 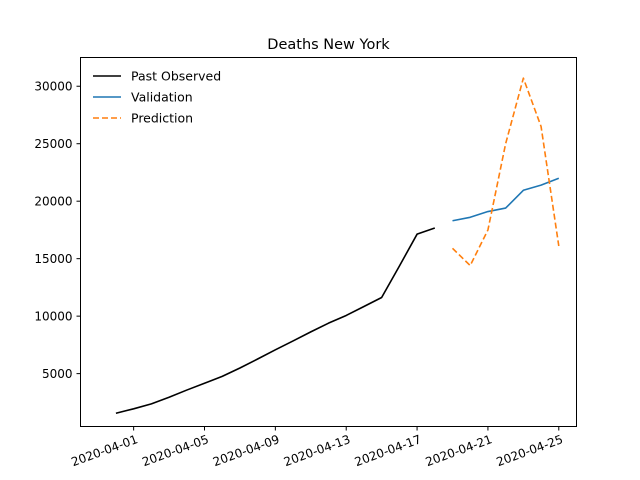 What do you see at coordinates (162, 118) in the screenshot?
I see `legend-label-prediction: Prediction` at bounding box center [162, 118].